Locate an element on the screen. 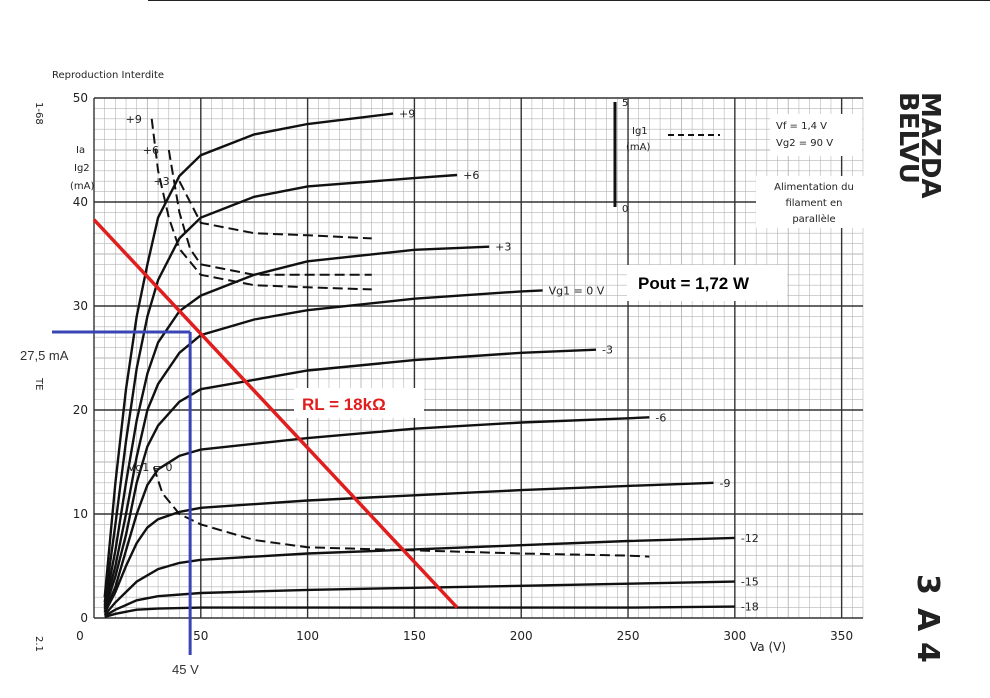 The width and height of the screenshot is (990, 698). rl-box is located at coordinates (359, 403).